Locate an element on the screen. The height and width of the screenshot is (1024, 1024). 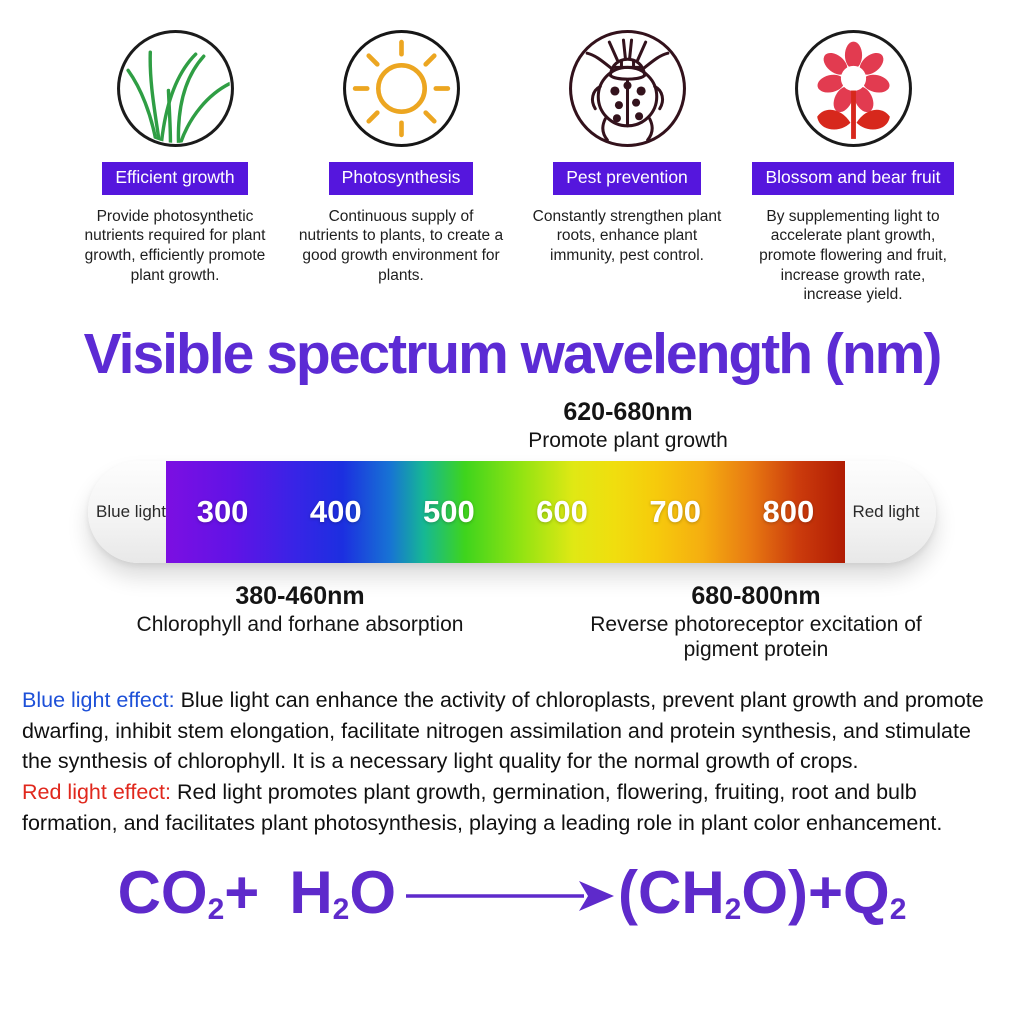
blue-light-label: Blue light is located at coordinates (131, 511).